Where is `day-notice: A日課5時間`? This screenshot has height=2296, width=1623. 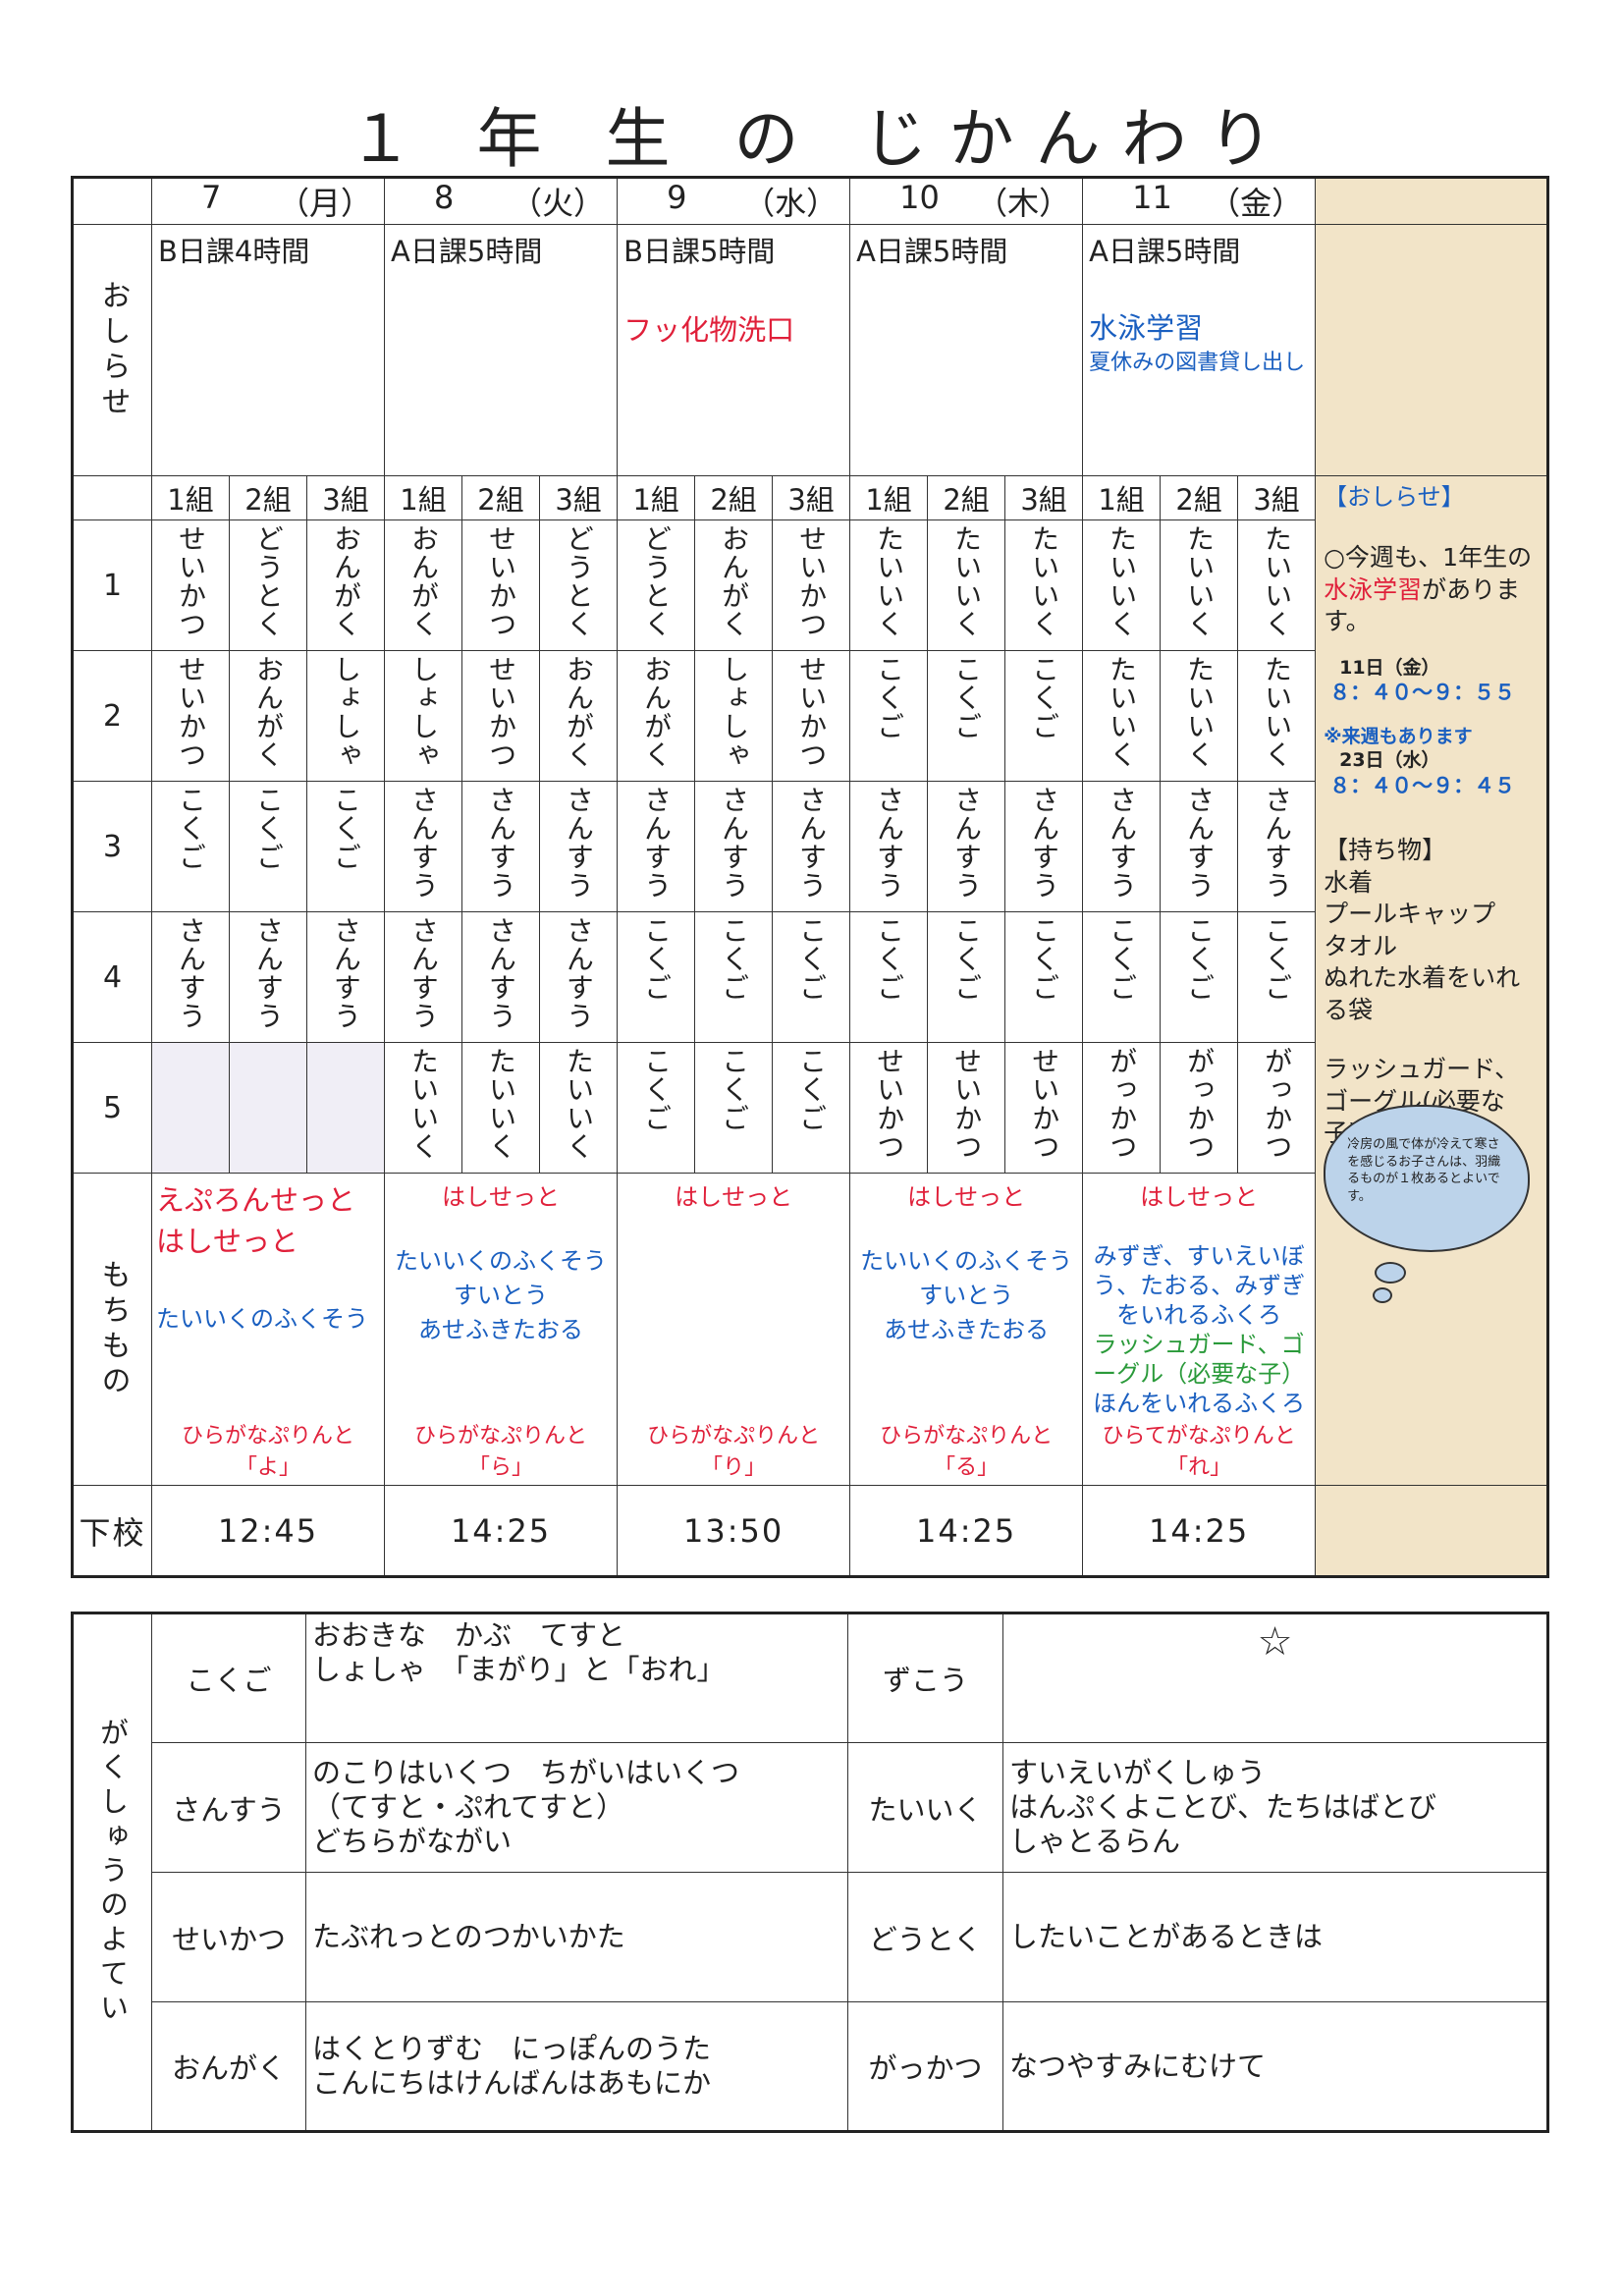
day-notice: A日課5時間 is located at coordinates (966, 350).